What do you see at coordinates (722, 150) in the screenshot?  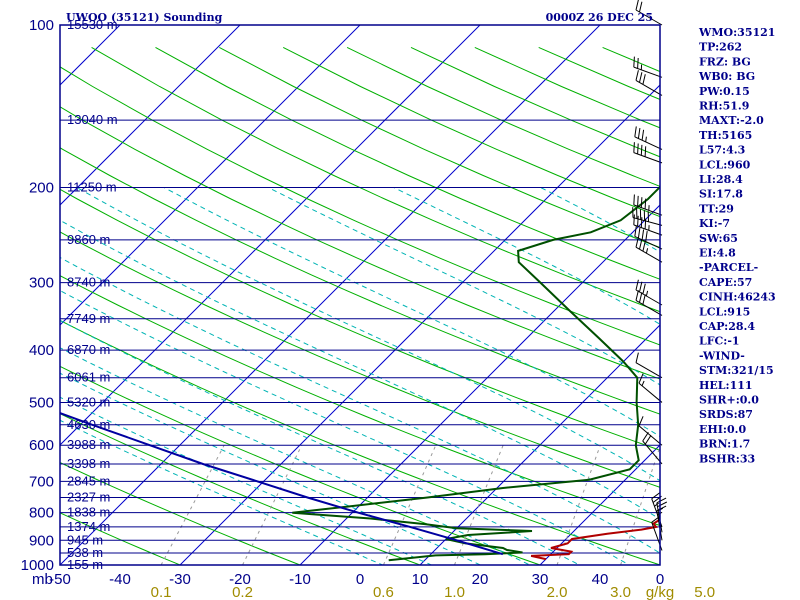 I see `index-entry: L57:4.3` at bounding box center [722, 150].